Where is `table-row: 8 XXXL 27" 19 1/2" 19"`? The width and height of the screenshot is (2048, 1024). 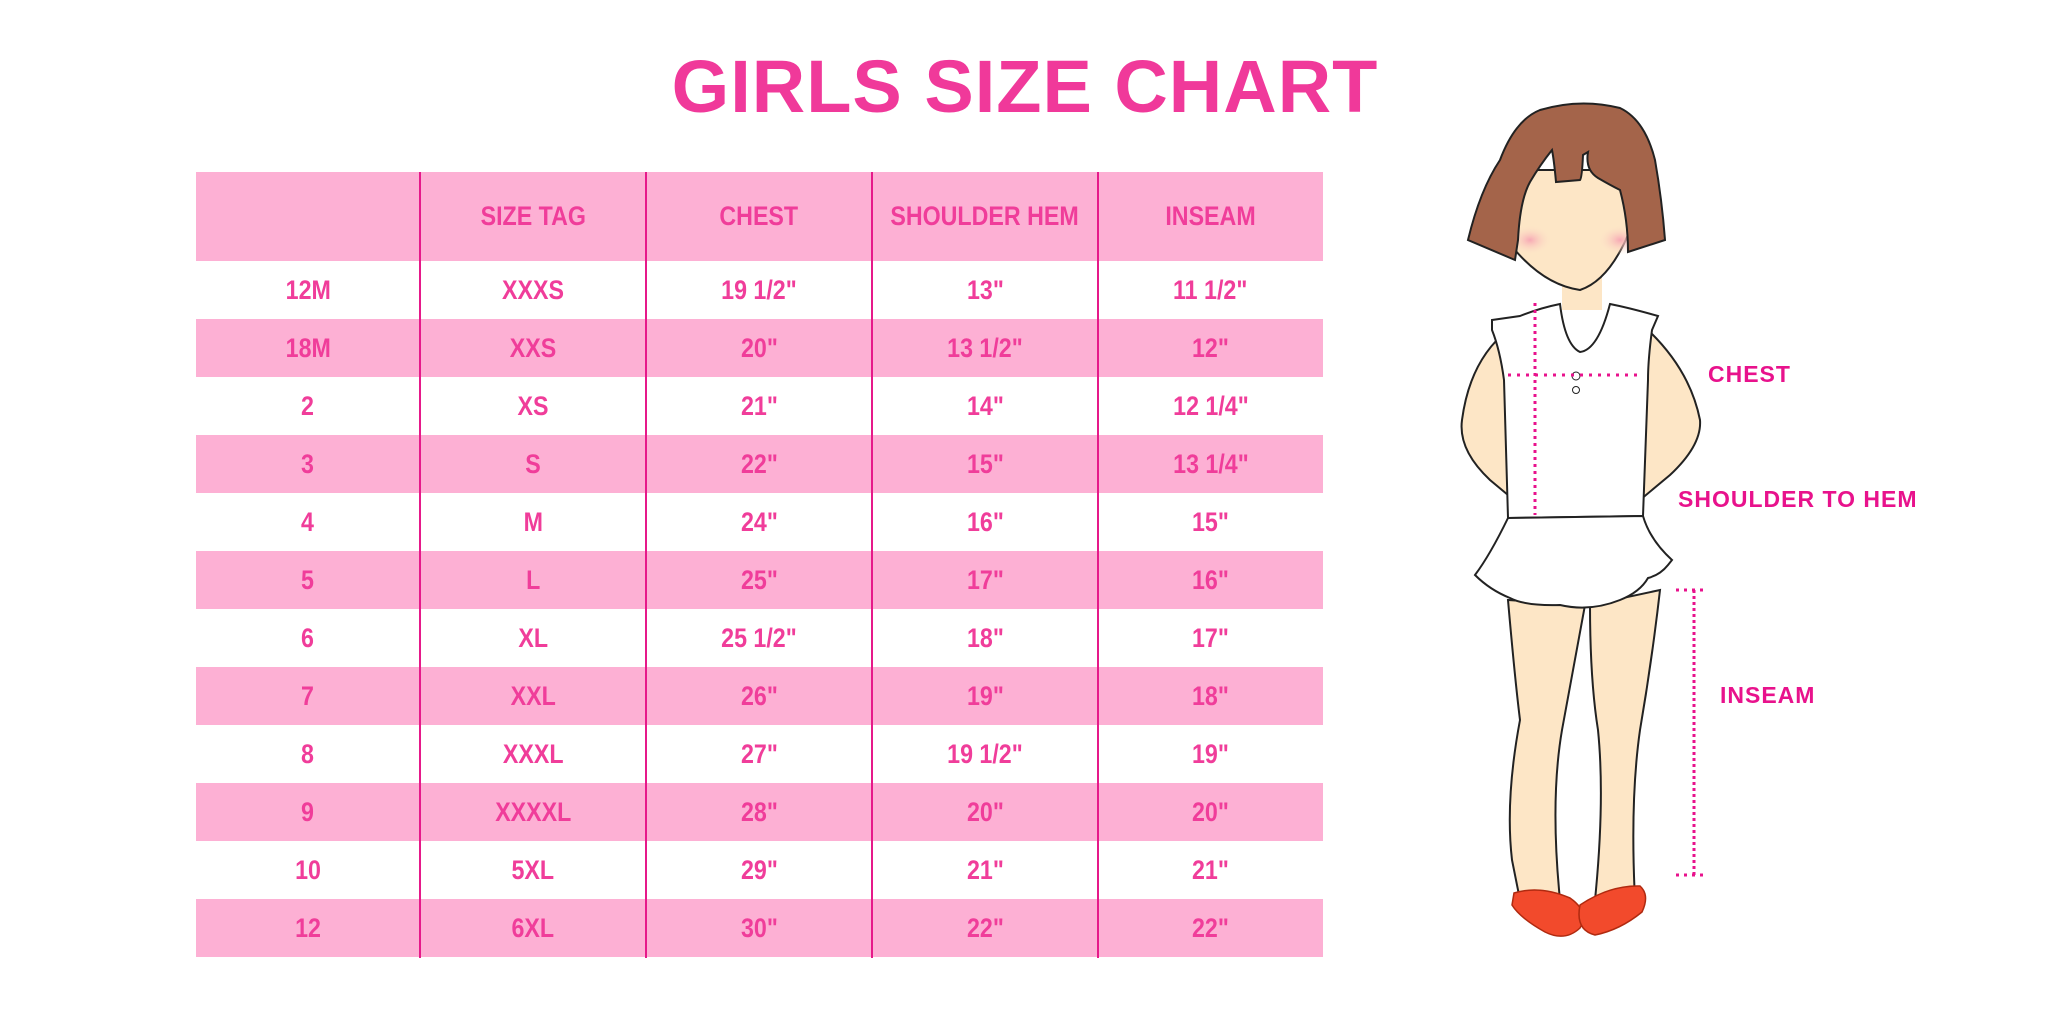
table-row: 8 XXXL 27" 19 1/2" 19" is located at coordinates (759, 754).